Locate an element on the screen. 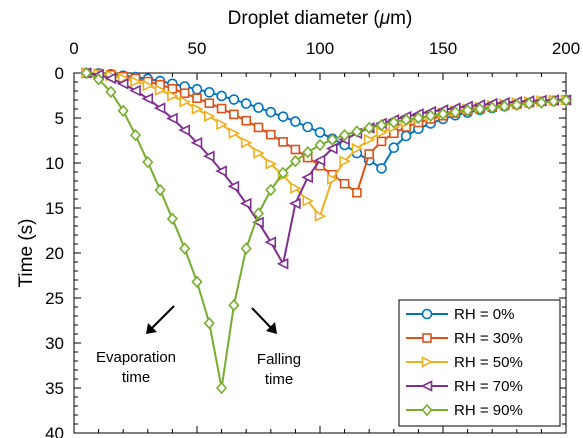 This screenshot has width=583, height=438. legend-entry: RH = 70% is located at coordinates (464, 386).